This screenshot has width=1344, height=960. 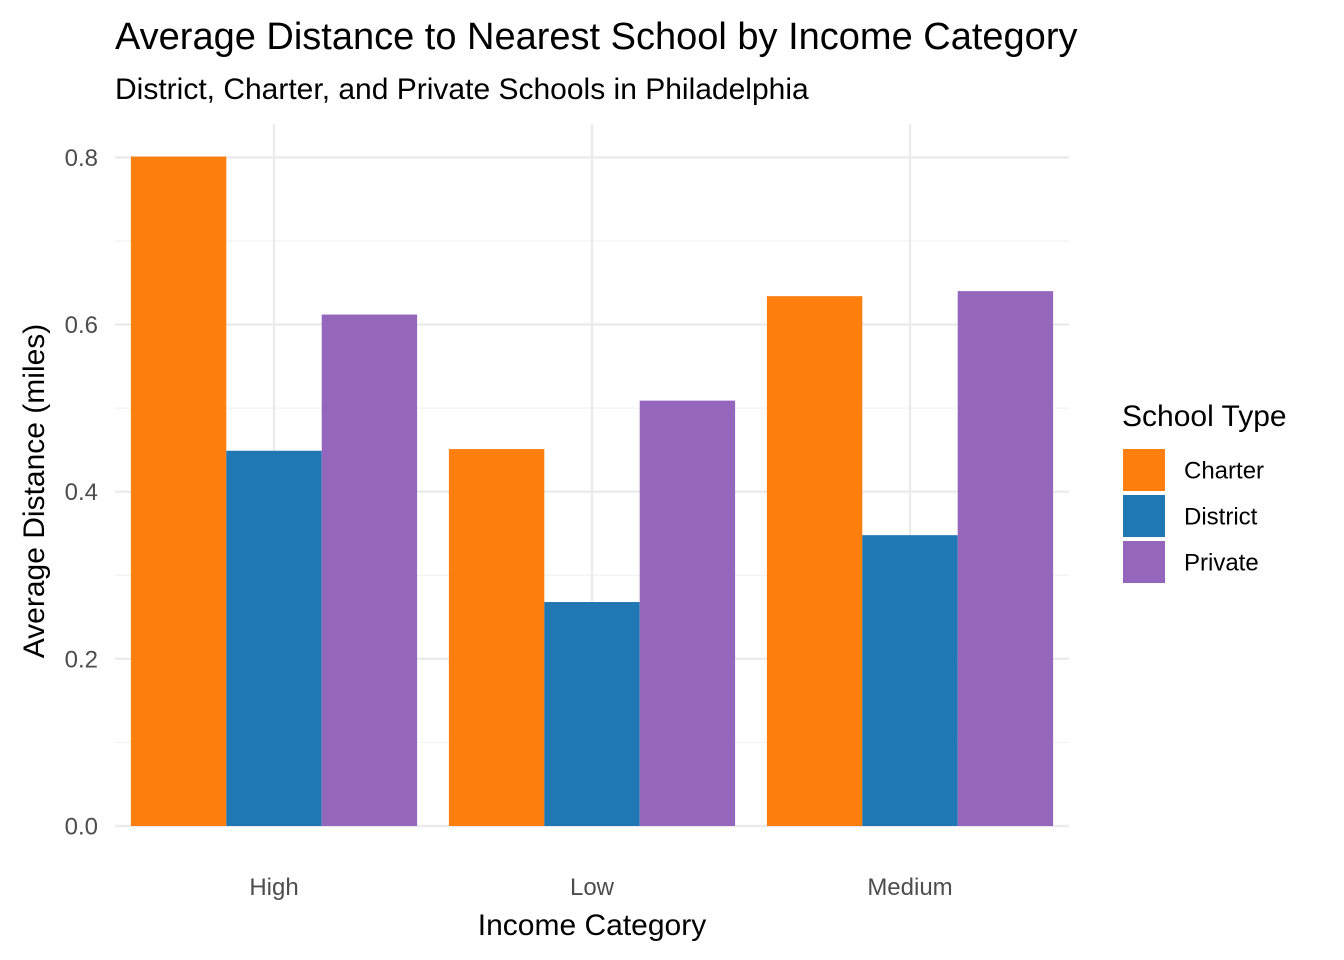 I want to click on y-tick-label: 0.2, so click(x=81, y=659).